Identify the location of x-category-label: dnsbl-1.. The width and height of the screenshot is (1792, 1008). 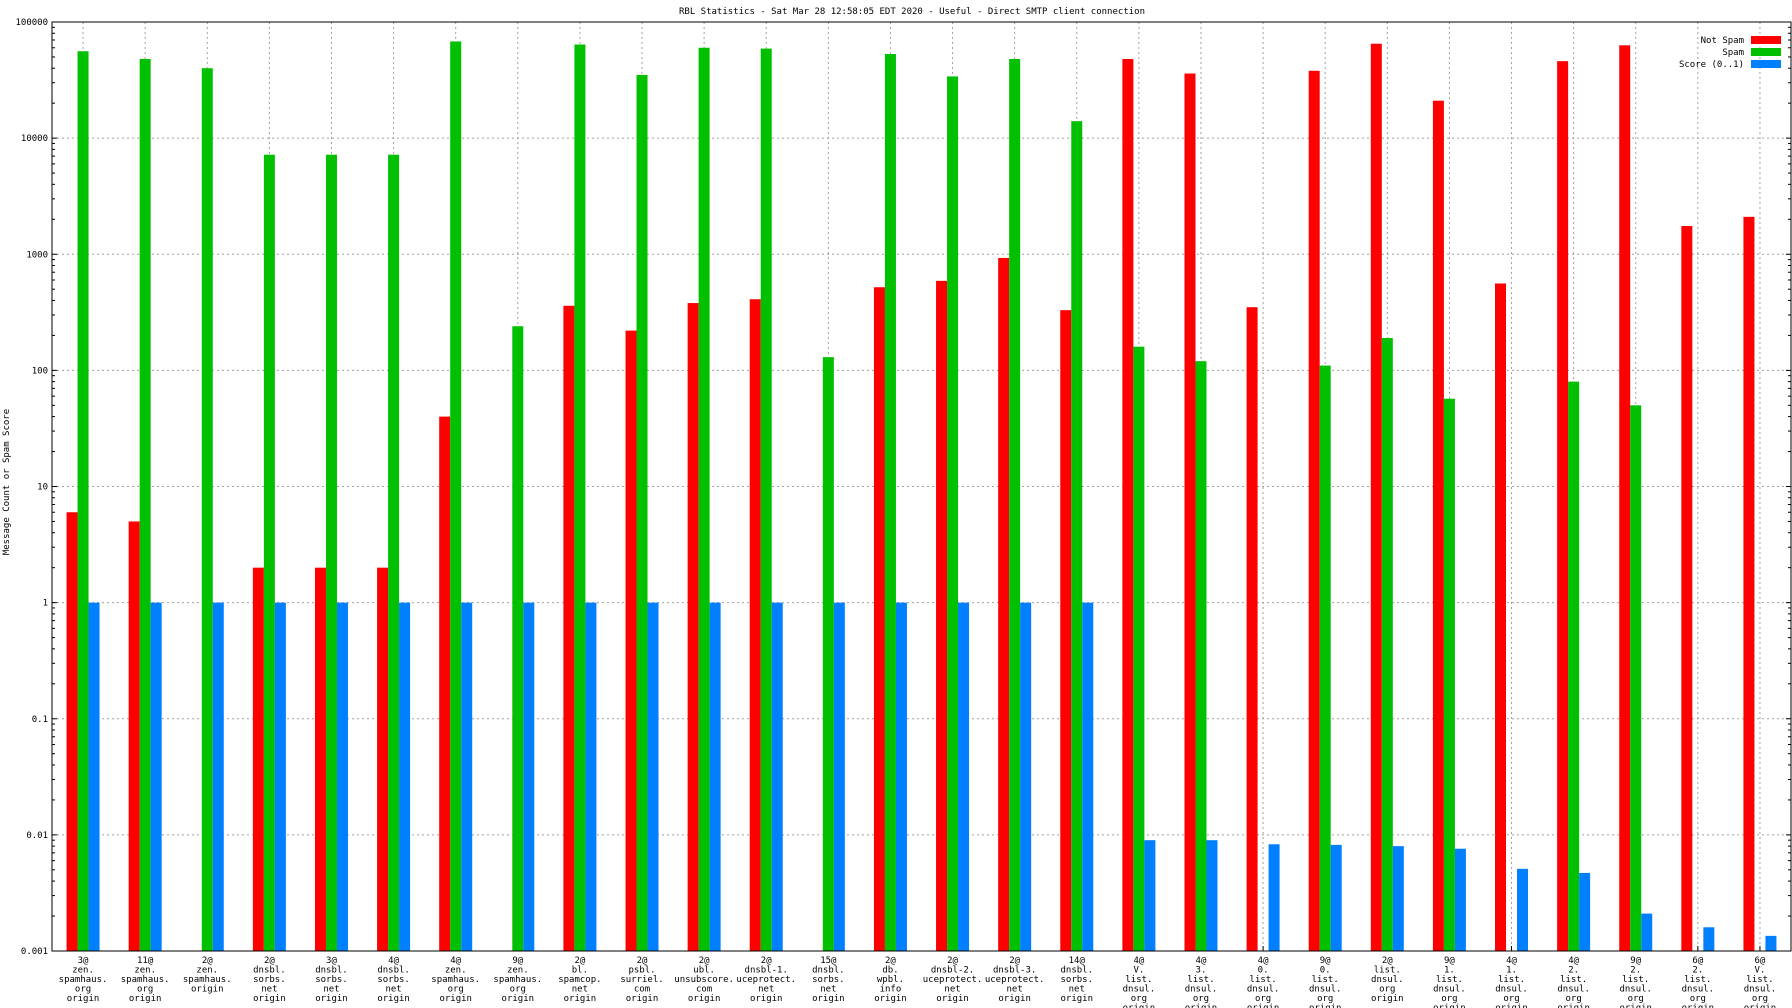
(766, 971).